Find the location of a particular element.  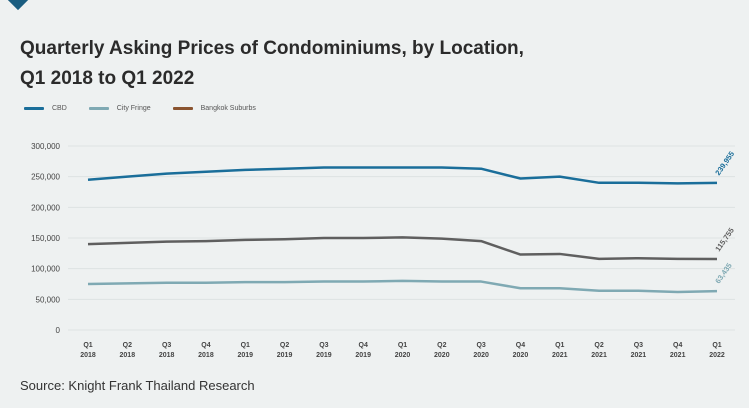

legend: CBD City Fringe Bangkok Suburbs is located at coordinates (140, 108).